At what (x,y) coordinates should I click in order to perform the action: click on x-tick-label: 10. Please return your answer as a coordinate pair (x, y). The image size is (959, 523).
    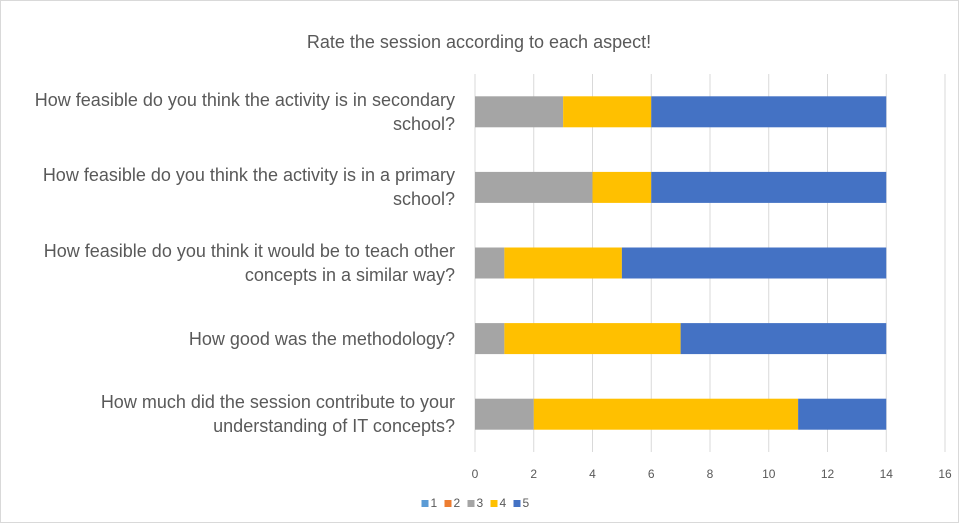
    Looking at the image, I should click on (769, 474).